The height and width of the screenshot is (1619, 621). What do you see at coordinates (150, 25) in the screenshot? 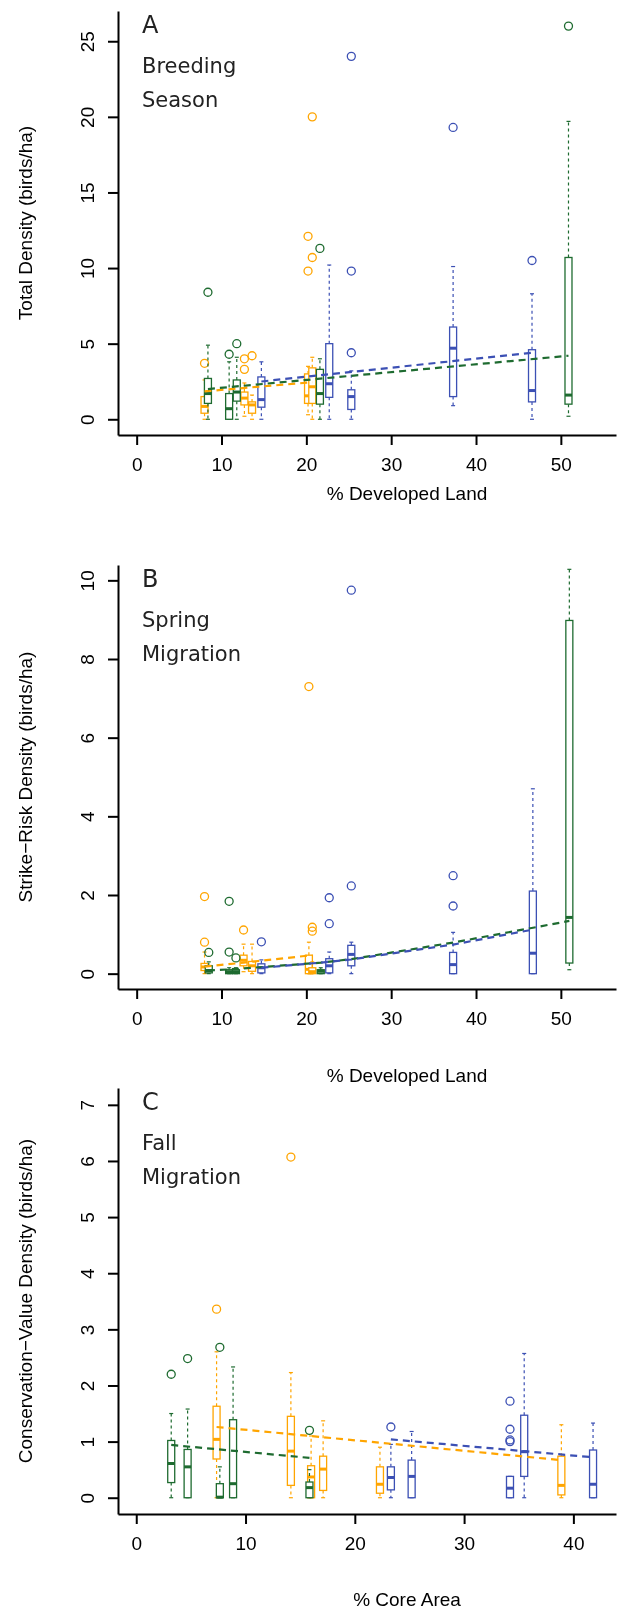
I see `annotation: A` at bounding box center [150, 25].